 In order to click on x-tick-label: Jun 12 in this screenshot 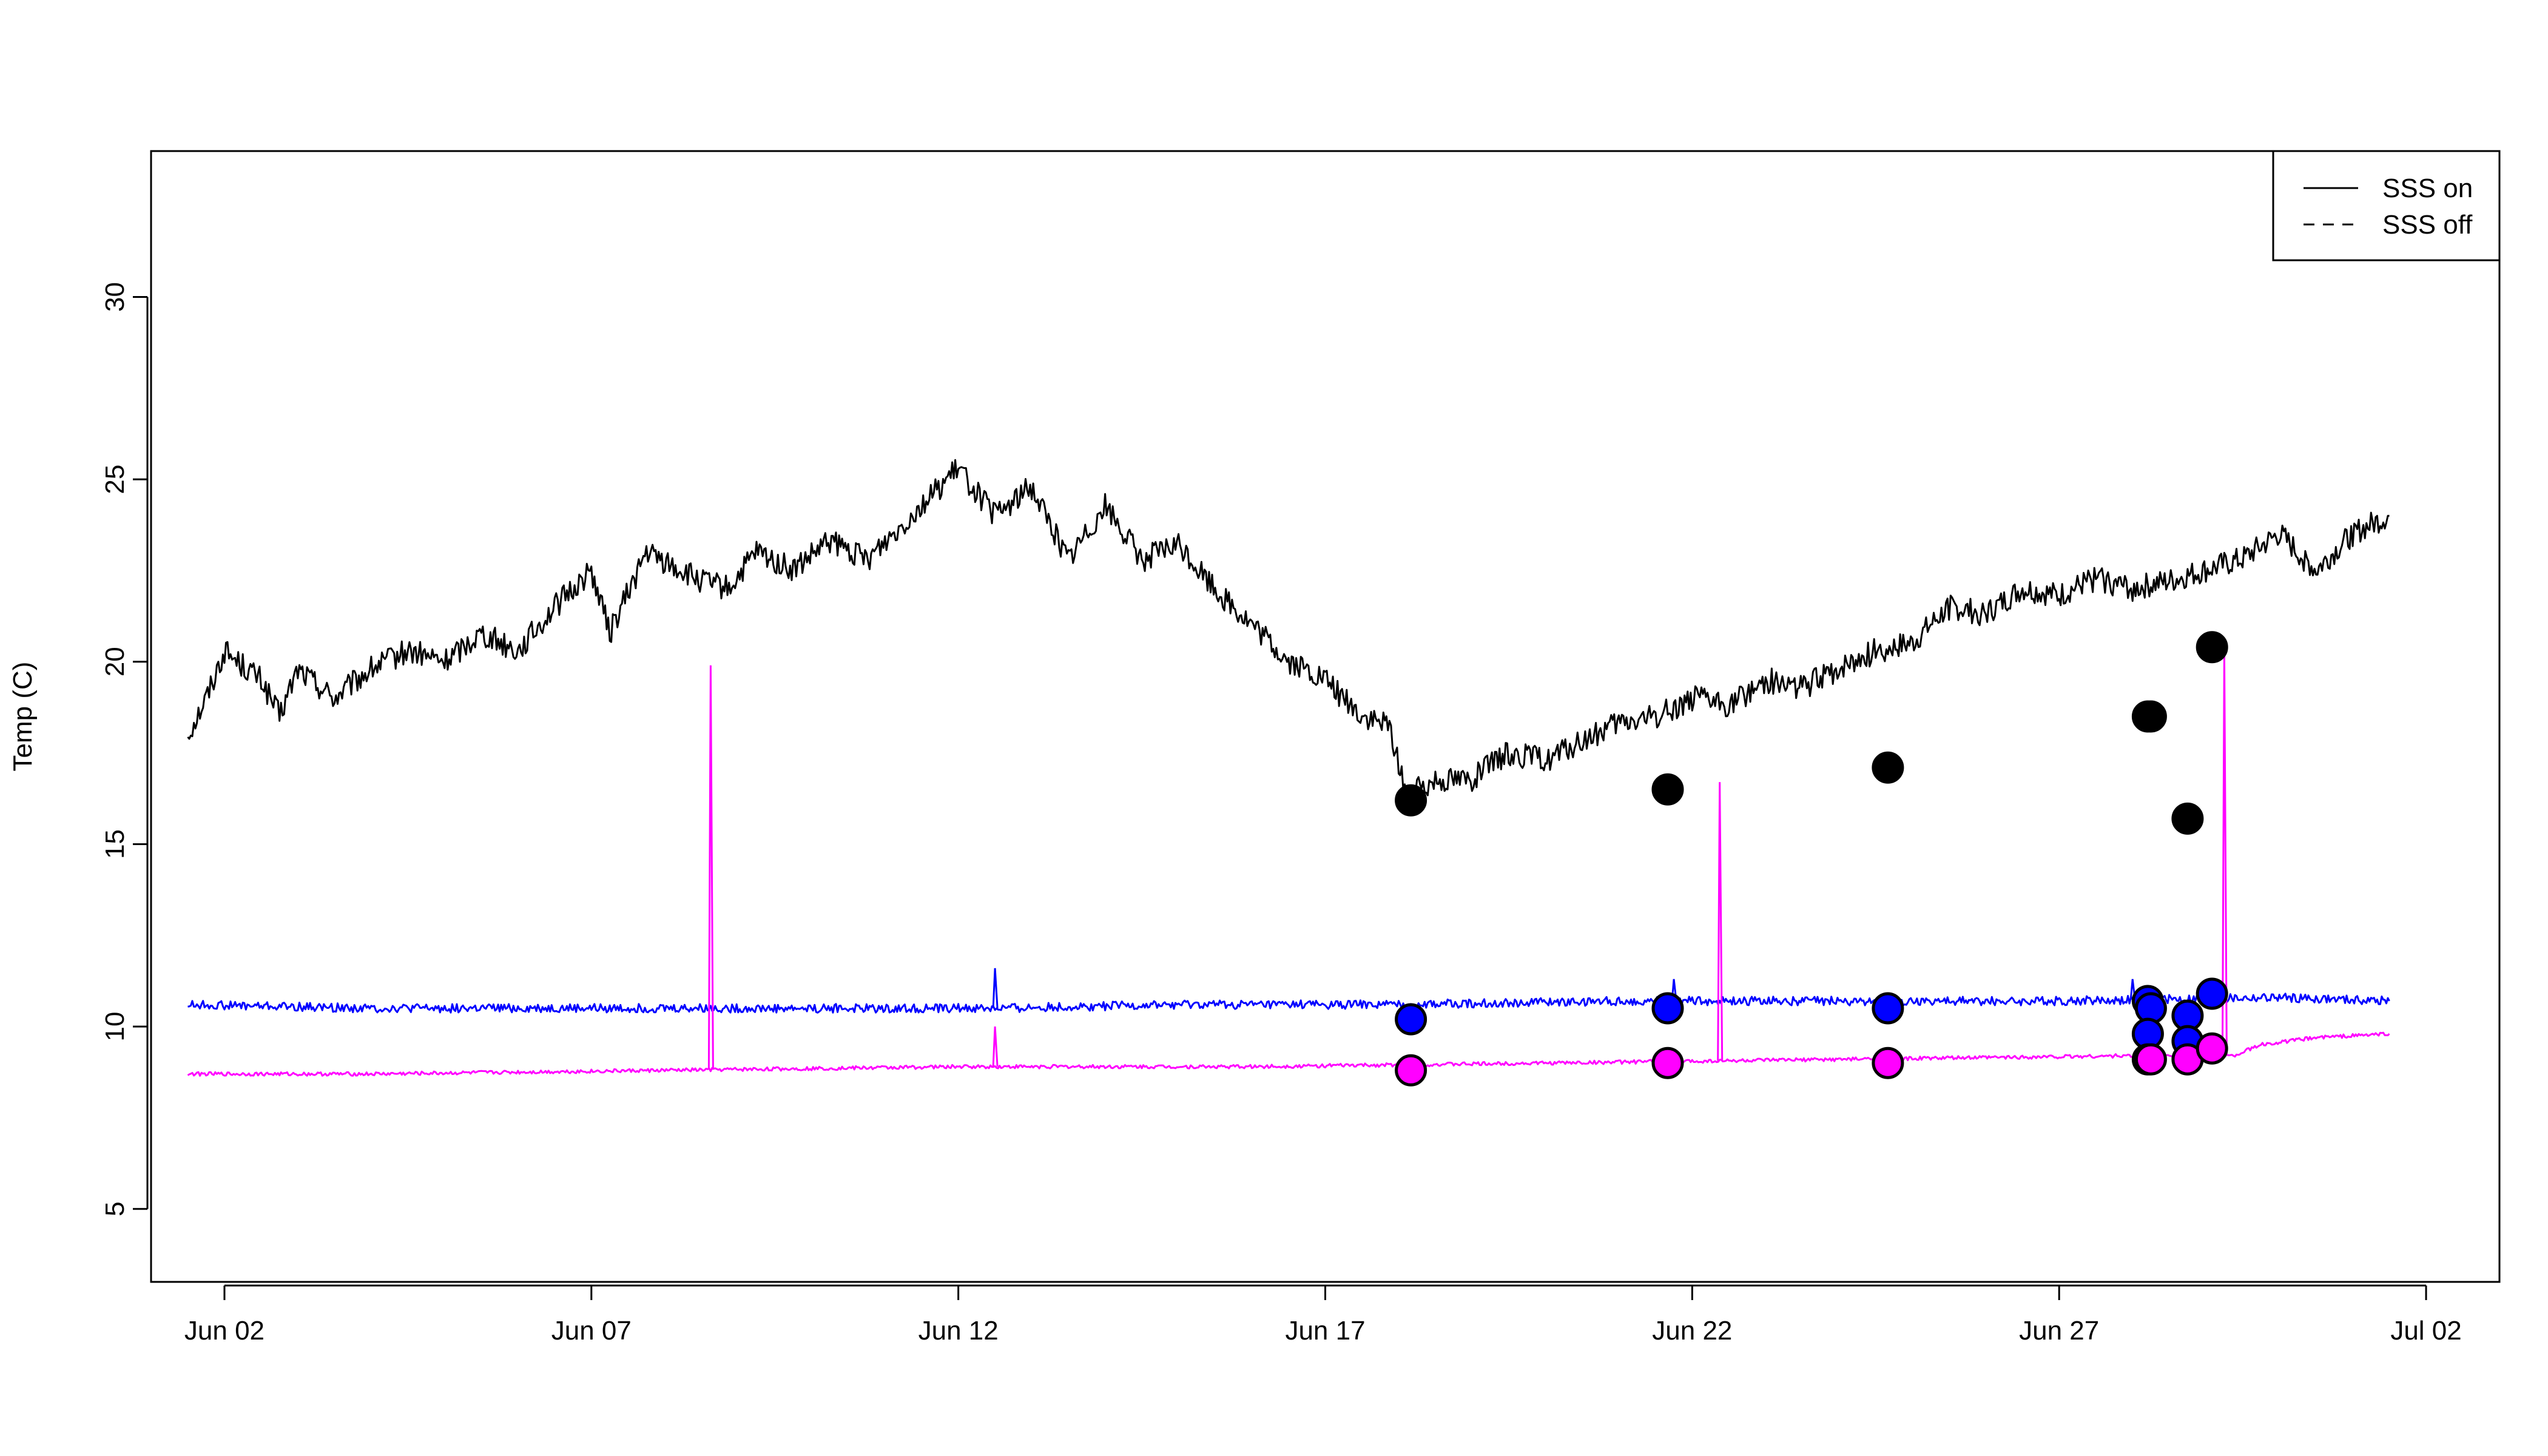, I will do `click(958, 1331)`.